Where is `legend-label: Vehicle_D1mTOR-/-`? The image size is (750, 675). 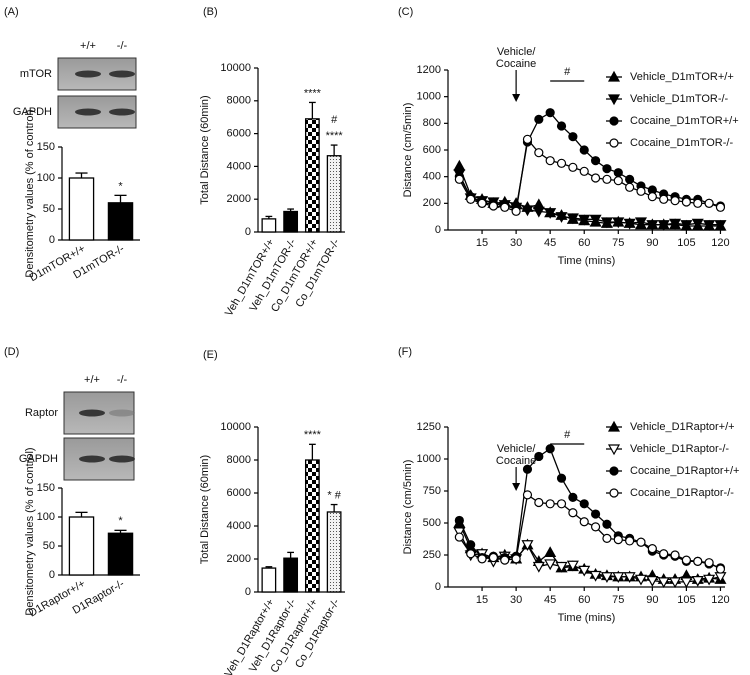
legend-label: Vehicle_D1mTOR-/- is located at coordinates (679, 99).